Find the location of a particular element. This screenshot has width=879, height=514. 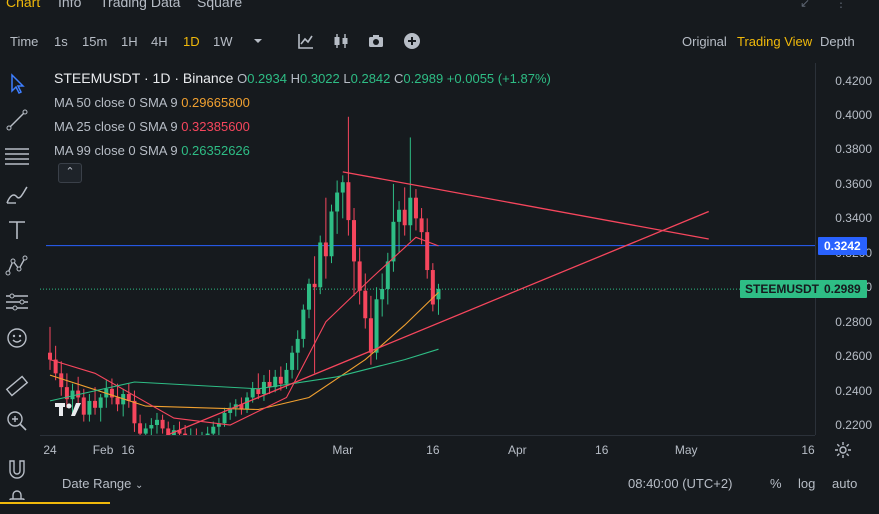

legend-open: 0.2934 is located at coordinates (267, 78).